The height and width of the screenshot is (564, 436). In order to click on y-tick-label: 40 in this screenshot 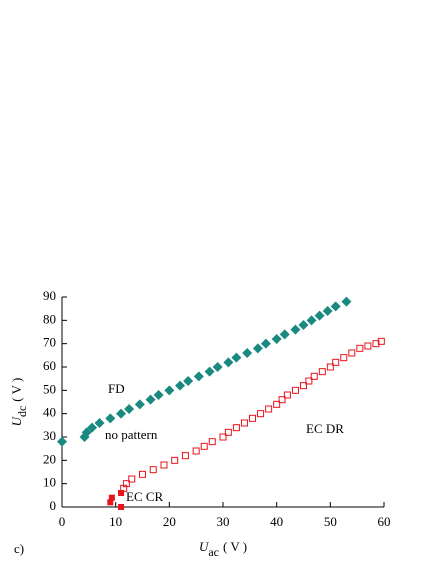, I will do `click(49, 412)`.